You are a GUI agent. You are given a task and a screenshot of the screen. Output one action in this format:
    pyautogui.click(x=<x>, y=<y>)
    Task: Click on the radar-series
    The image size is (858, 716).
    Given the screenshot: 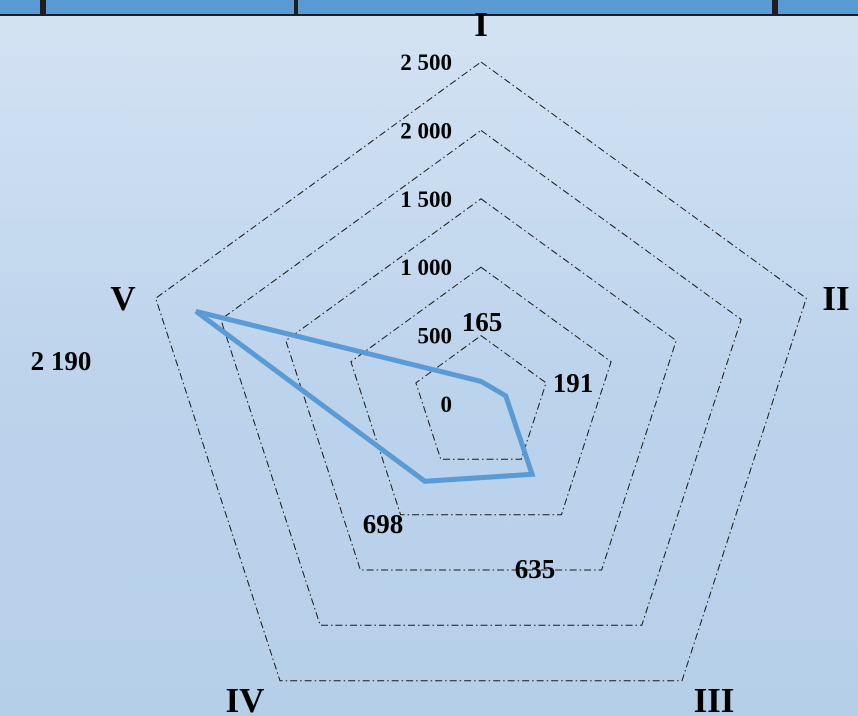 What is the action you would take?
    pyautogui.click(x=365, y=396)
    